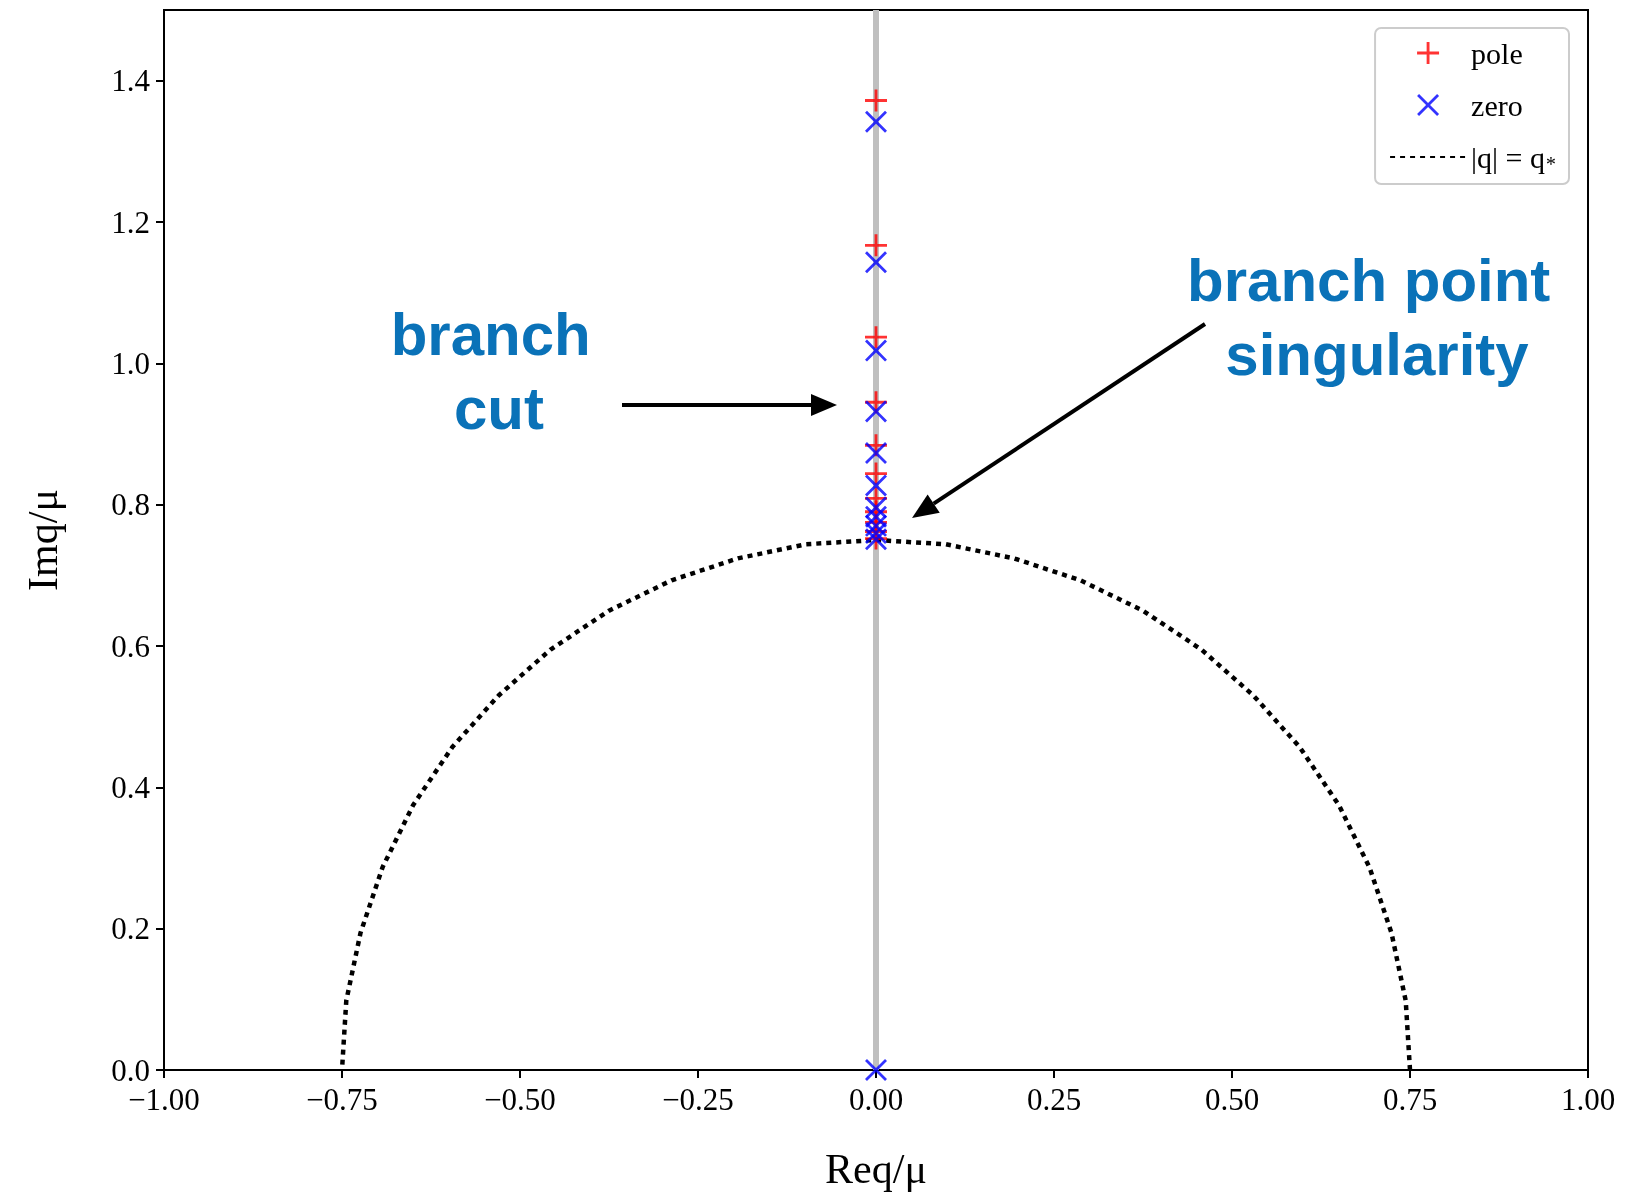 The image size is (1629, 1198). I want to click on y-tick-label: 0.2, so click(130, 929).